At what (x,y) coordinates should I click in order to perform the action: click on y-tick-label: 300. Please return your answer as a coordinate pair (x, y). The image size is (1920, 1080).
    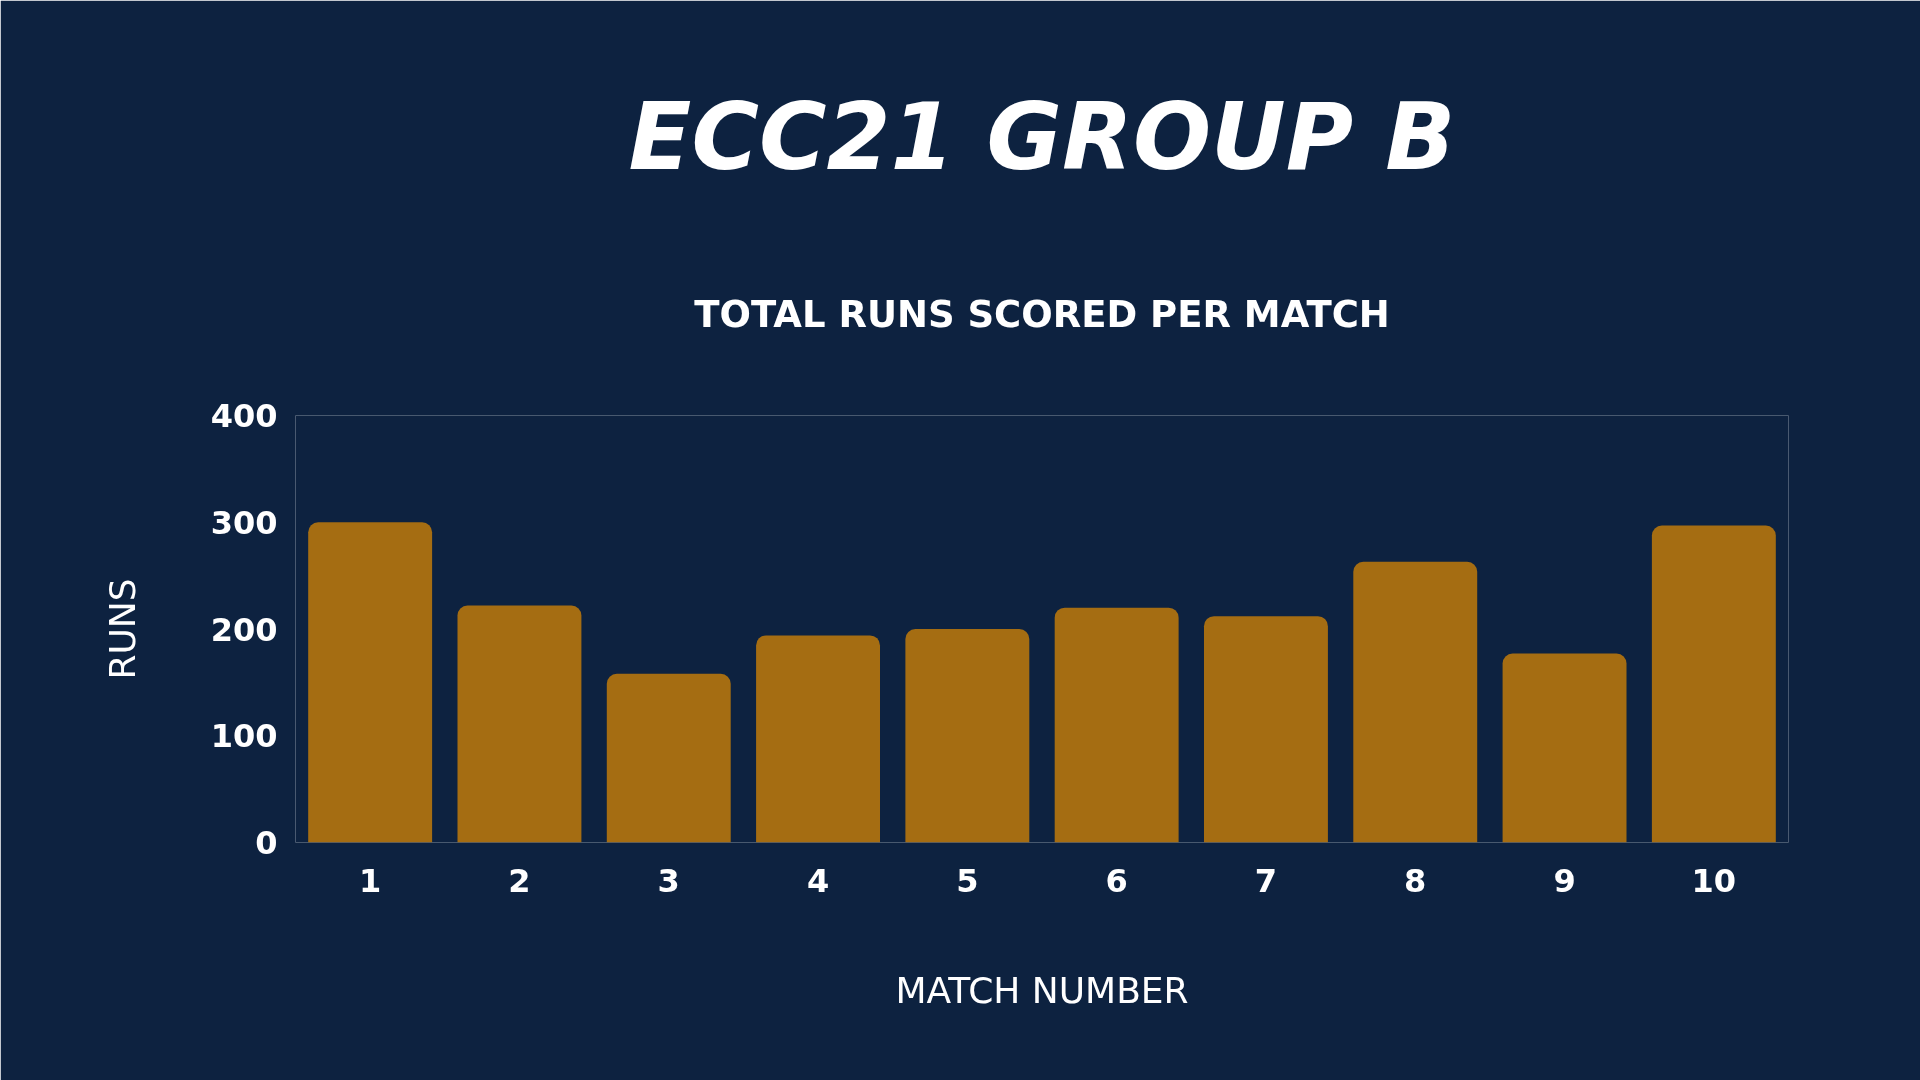
    Looking at the image, I should click on (244, 522).